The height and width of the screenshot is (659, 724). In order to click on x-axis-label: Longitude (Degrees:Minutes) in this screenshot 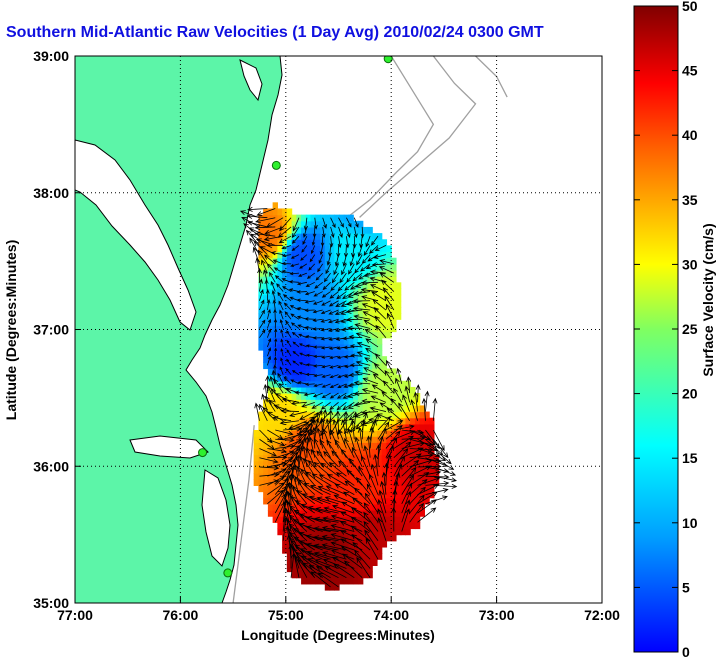, I will do `click(338, 635)`.